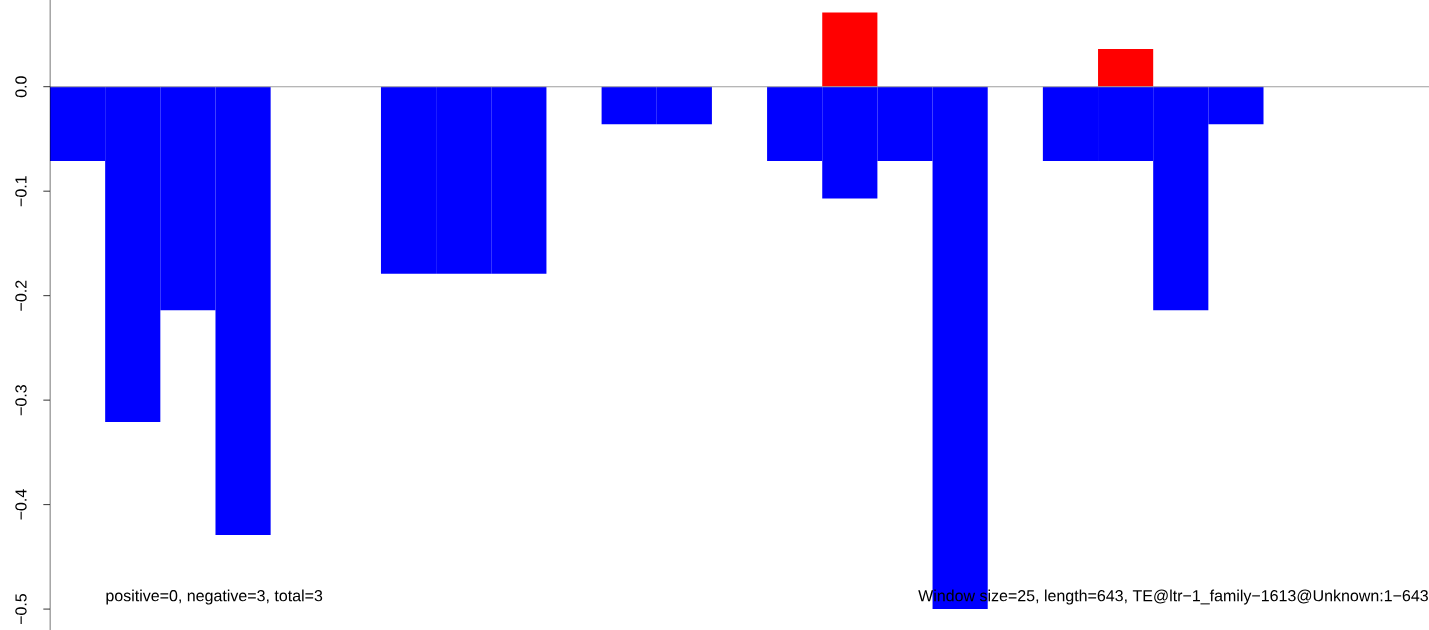 This screenshot has height=630, width=1429. I want to click on y-tick-label: −0.4, so click(21, 504).